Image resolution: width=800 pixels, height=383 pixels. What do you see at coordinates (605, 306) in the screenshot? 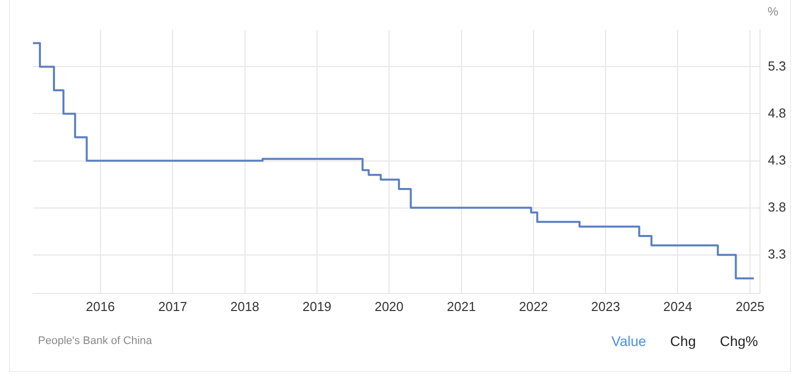
I see `x-tick-label: 2023` at bounding box center [605, 306].